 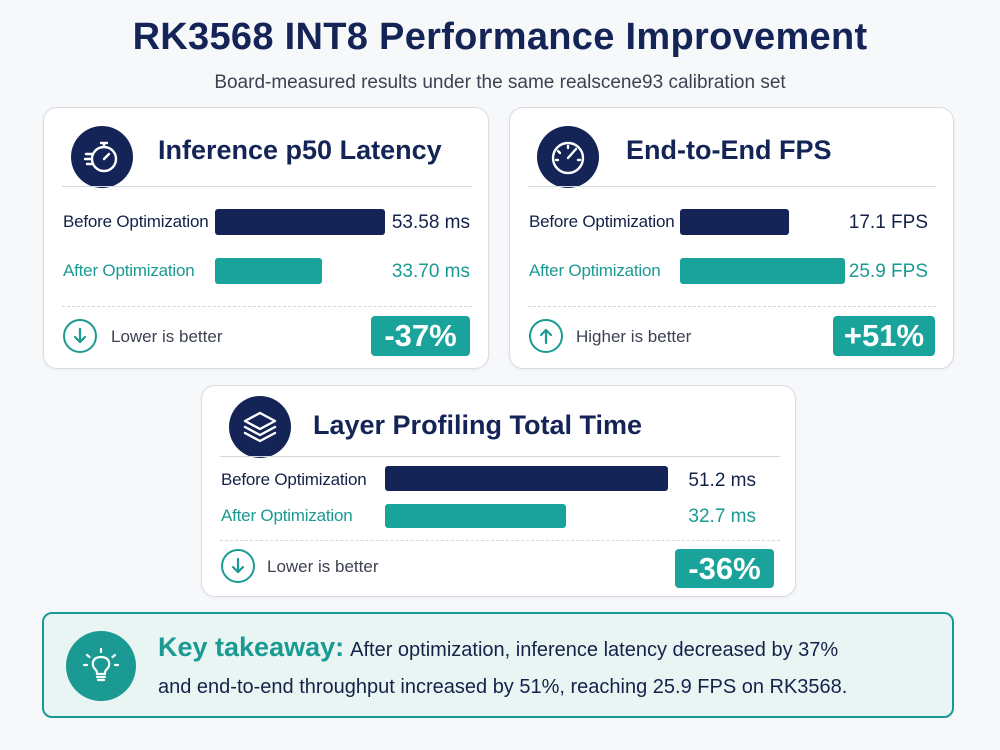 What do you see at coordinates (546, 336) in the screenshot?
I see `arrow-up-icon` at bounding box center [546, 336].